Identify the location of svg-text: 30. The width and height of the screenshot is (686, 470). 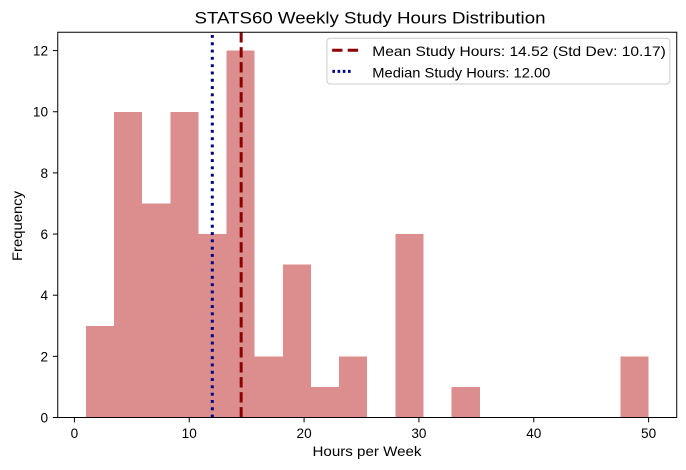
(419, 433).